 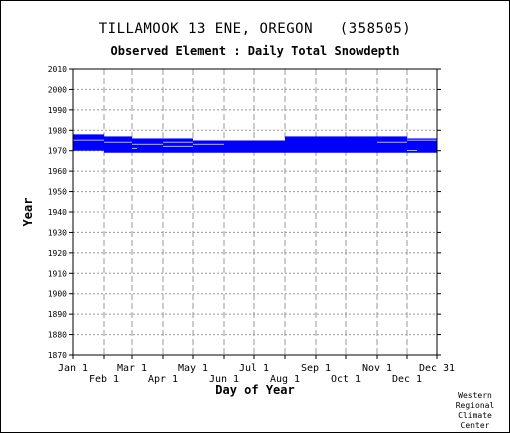 What do you see at coordinates (73, 368) in the screenshot?
I see `x-tick-label: Jan 1` at bounding box center [73, 368].